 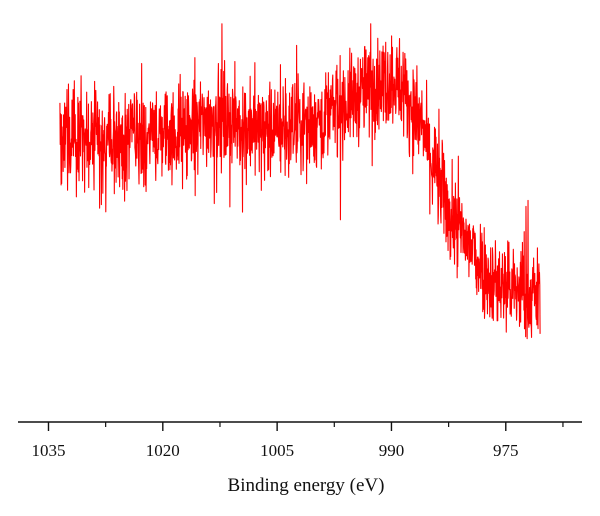 I want to click on x-tick-label: 1005, so click(x=277, y=450).